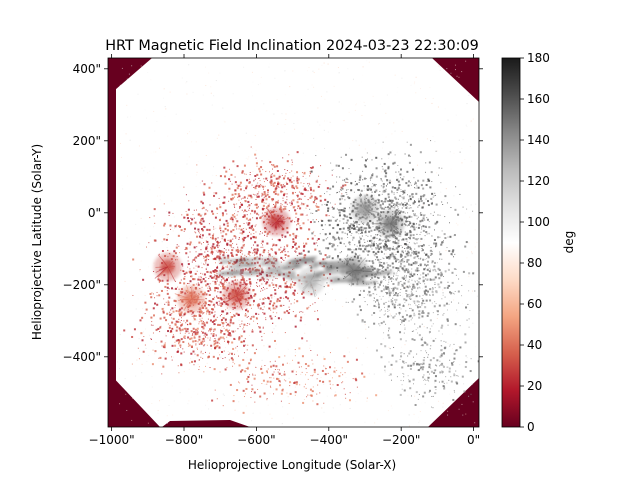 Image resolution: width=640 pixels, height=480 pixels. I want to click on colorbar-tick-label: 0, so click(531, 427).